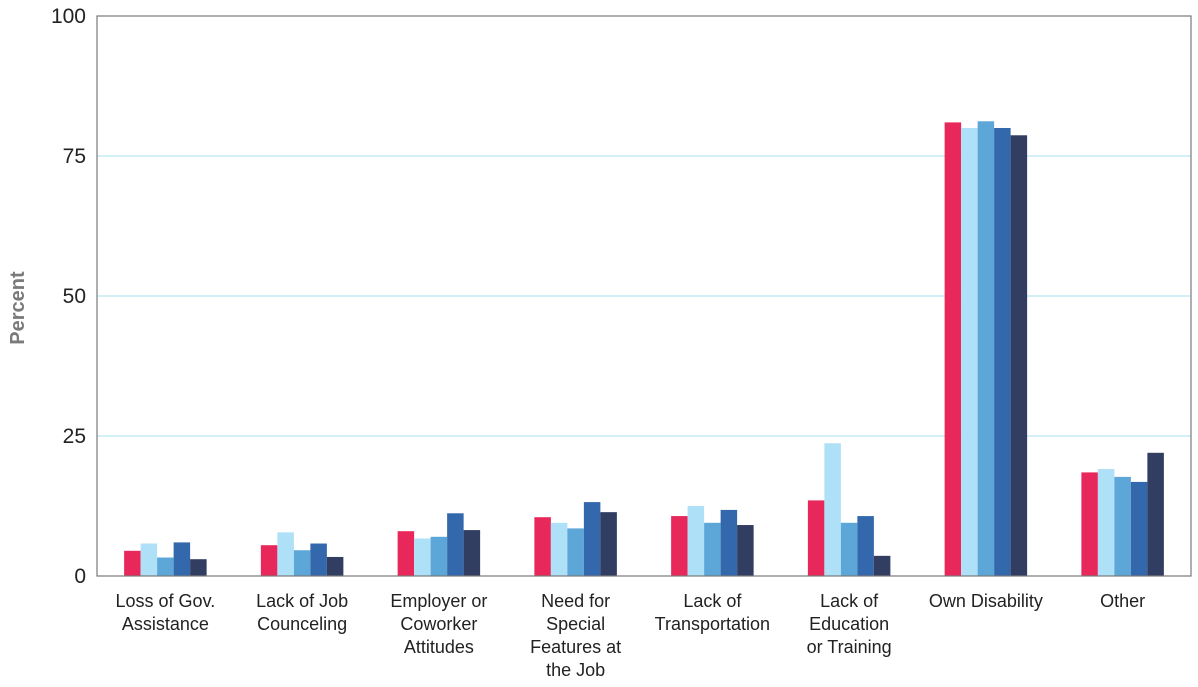 The width and height of the screenshot is (1198, 687). Describe the element at coordinates (575, 647) in the screenshot. I see `x-tick-label-line: Features at` at that location.